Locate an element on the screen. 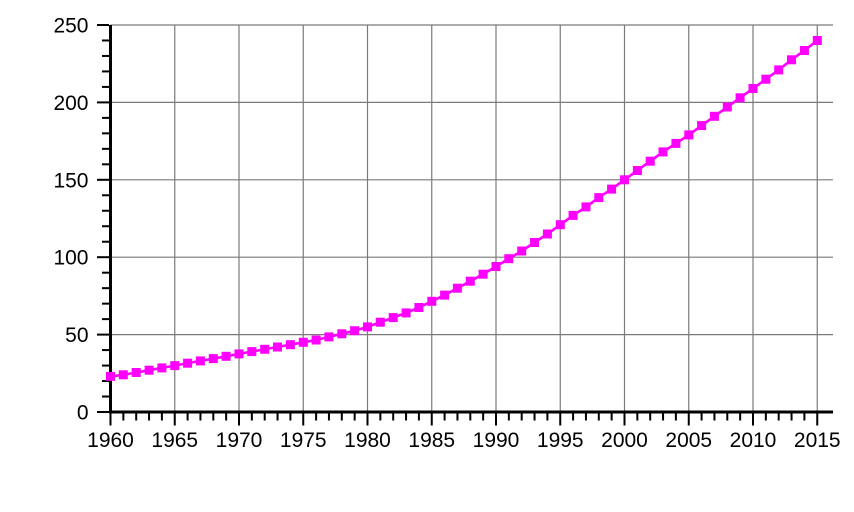 The image size is (854, 512). y-tick-label: 250 is located at coordinates (70, 26).